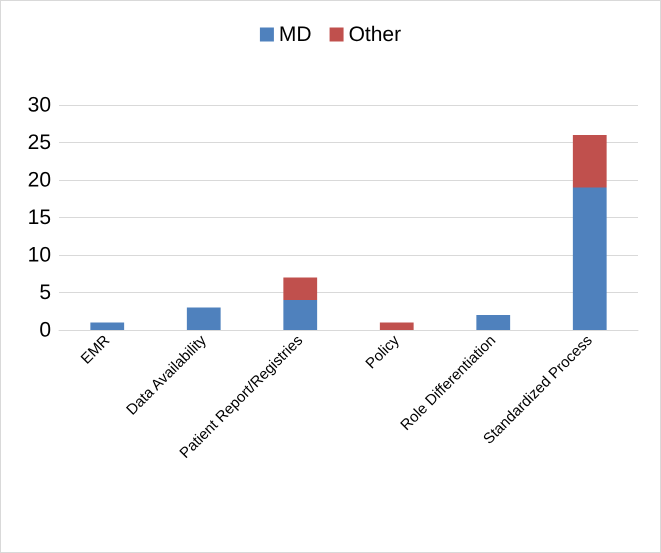 This screenshot has height=553, width=661. I want to click on y-tick-label: 15, so click(39, 217).